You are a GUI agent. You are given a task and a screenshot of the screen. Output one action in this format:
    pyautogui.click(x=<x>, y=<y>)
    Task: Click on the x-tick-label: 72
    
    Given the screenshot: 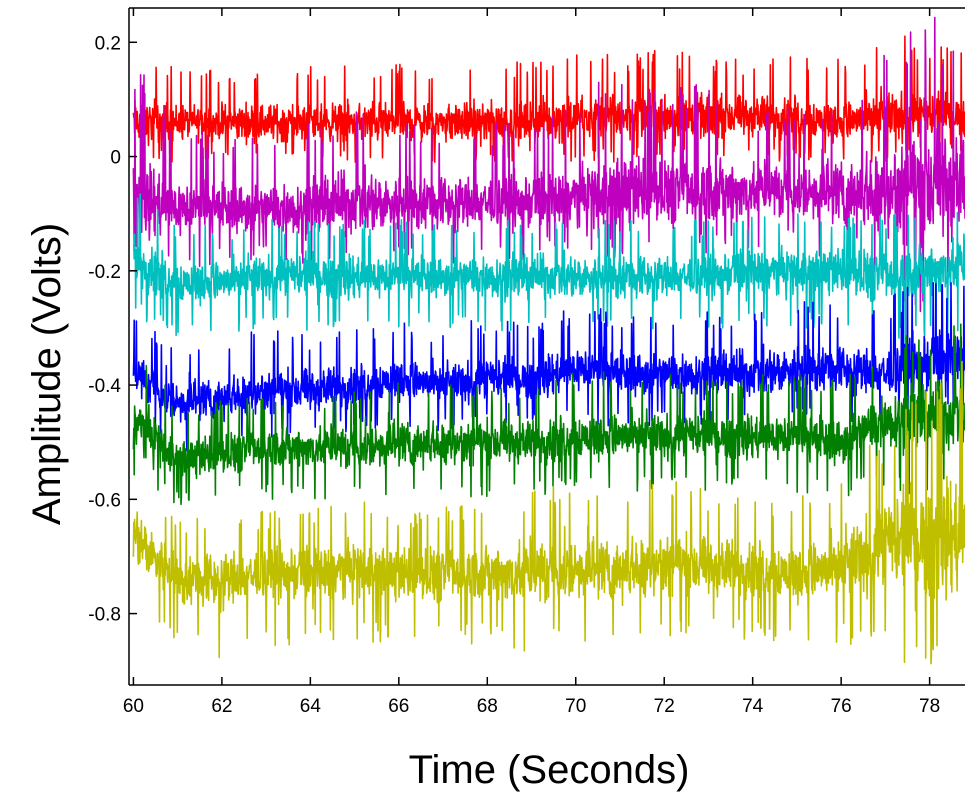 What is the action you would take?
    pyautogui.click(x=664, y=706)
    